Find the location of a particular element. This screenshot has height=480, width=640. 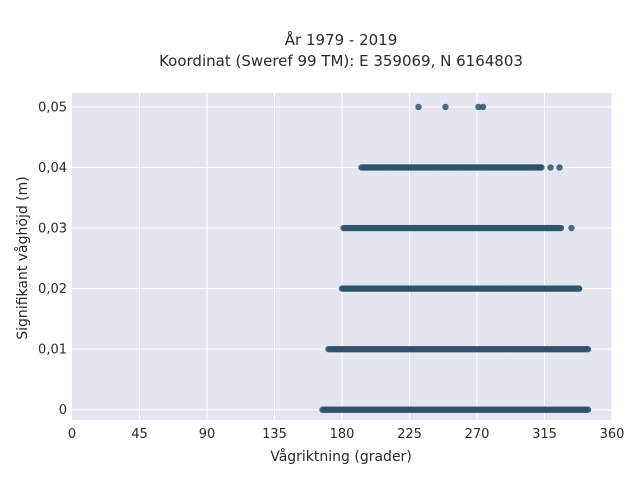

x-tick-label: 270 is located at coordinates (477, 434).